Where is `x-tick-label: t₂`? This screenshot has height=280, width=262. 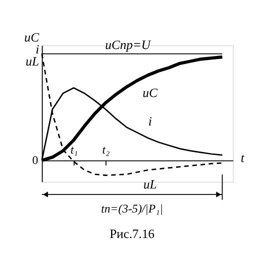 x-tick-label: t₂ is located at coordinates (106, 149).